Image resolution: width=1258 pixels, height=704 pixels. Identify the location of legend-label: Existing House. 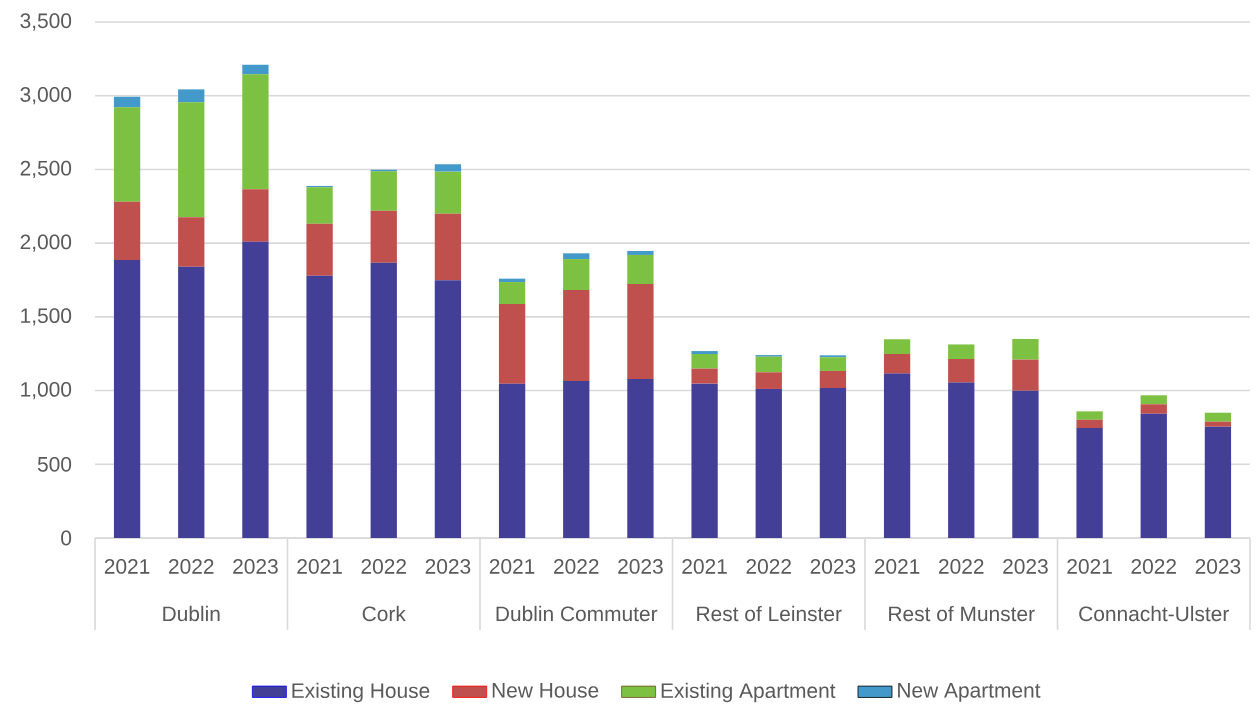
(361, 692).